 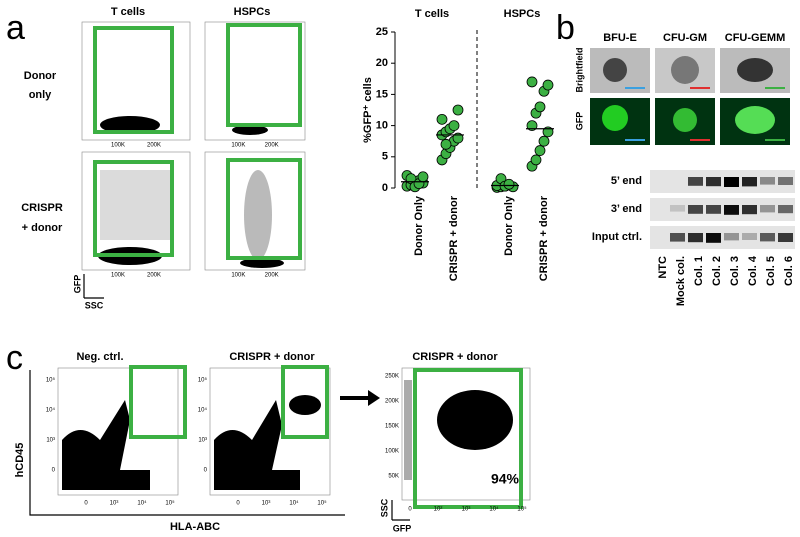 I want to click on x-tick-label: 10², so click(x=438, y=510).